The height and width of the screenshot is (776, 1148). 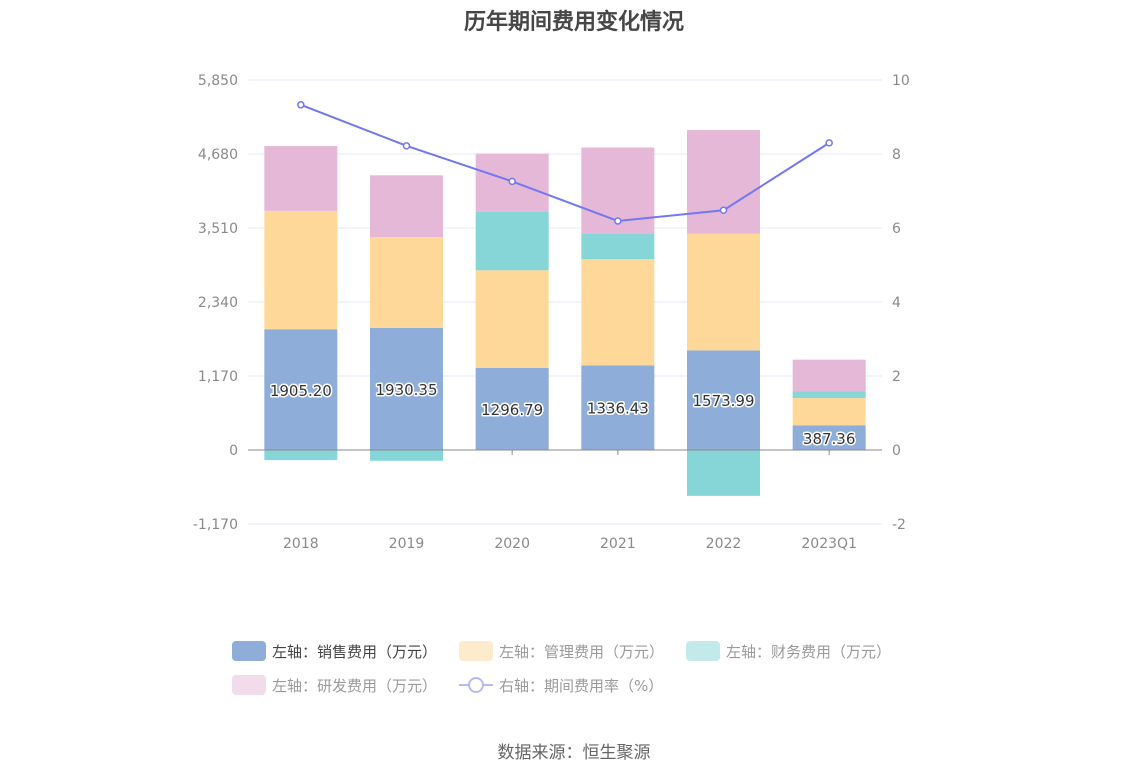 What do you see at coordinates (724, 544) in the screenshot?
I see `x-tick-label: 2022` at bounding box center [724, 544].